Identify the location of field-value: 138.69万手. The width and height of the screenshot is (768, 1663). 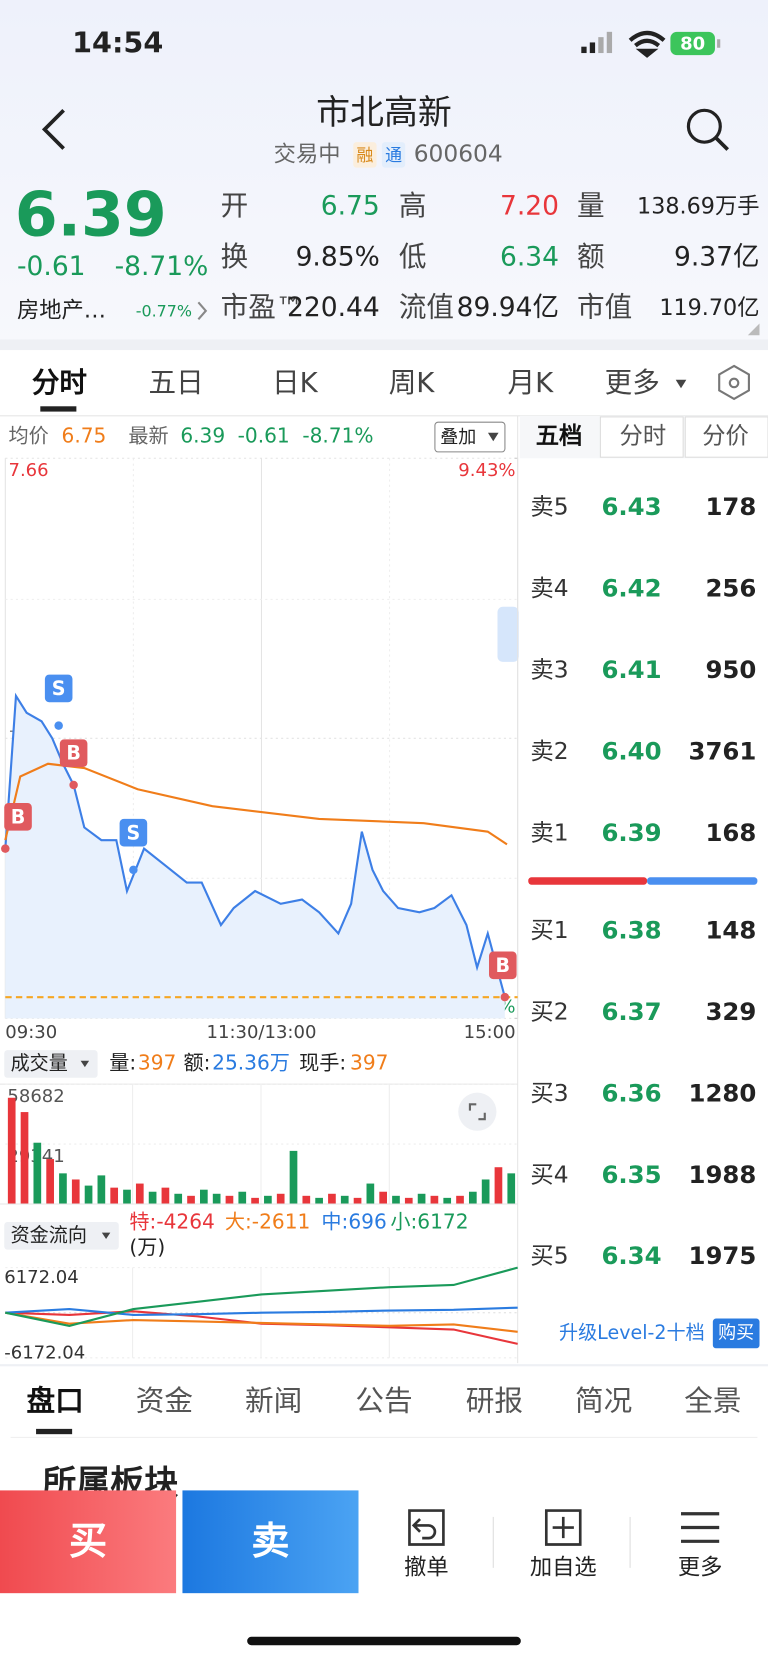
(698, 206).